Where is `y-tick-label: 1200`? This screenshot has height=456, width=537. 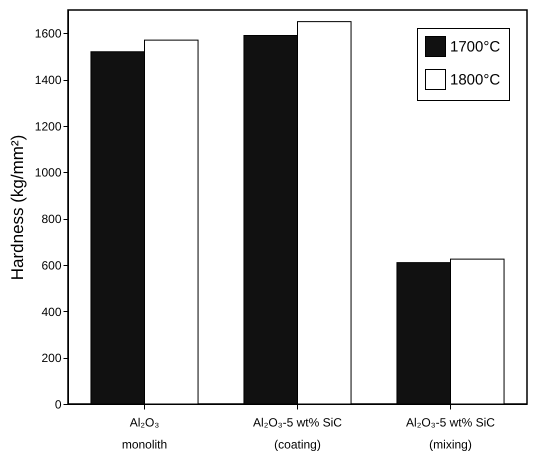
y-tick-label: 1200 is located at coordinates (48, 126).